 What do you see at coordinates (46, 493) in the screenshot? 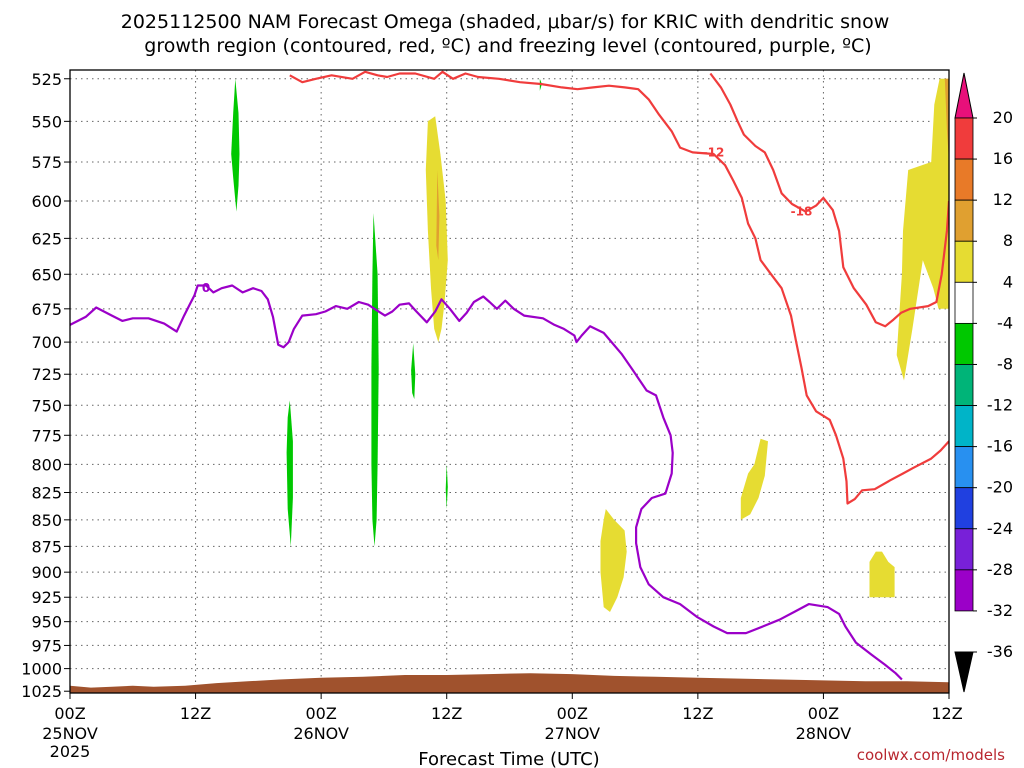
I see `y-tick-label: 825` at bounding box center [46, 493].